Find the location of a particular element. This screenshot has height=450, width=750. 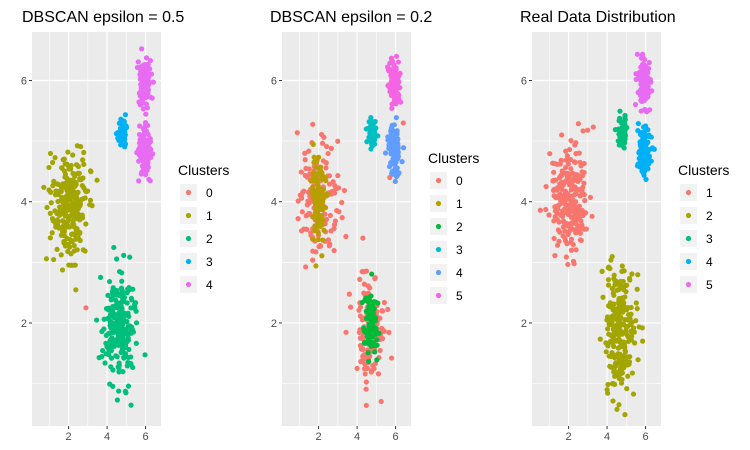

chart-title: DBSCAN epsilon = 0.5 is located at coordinates (103, 17).